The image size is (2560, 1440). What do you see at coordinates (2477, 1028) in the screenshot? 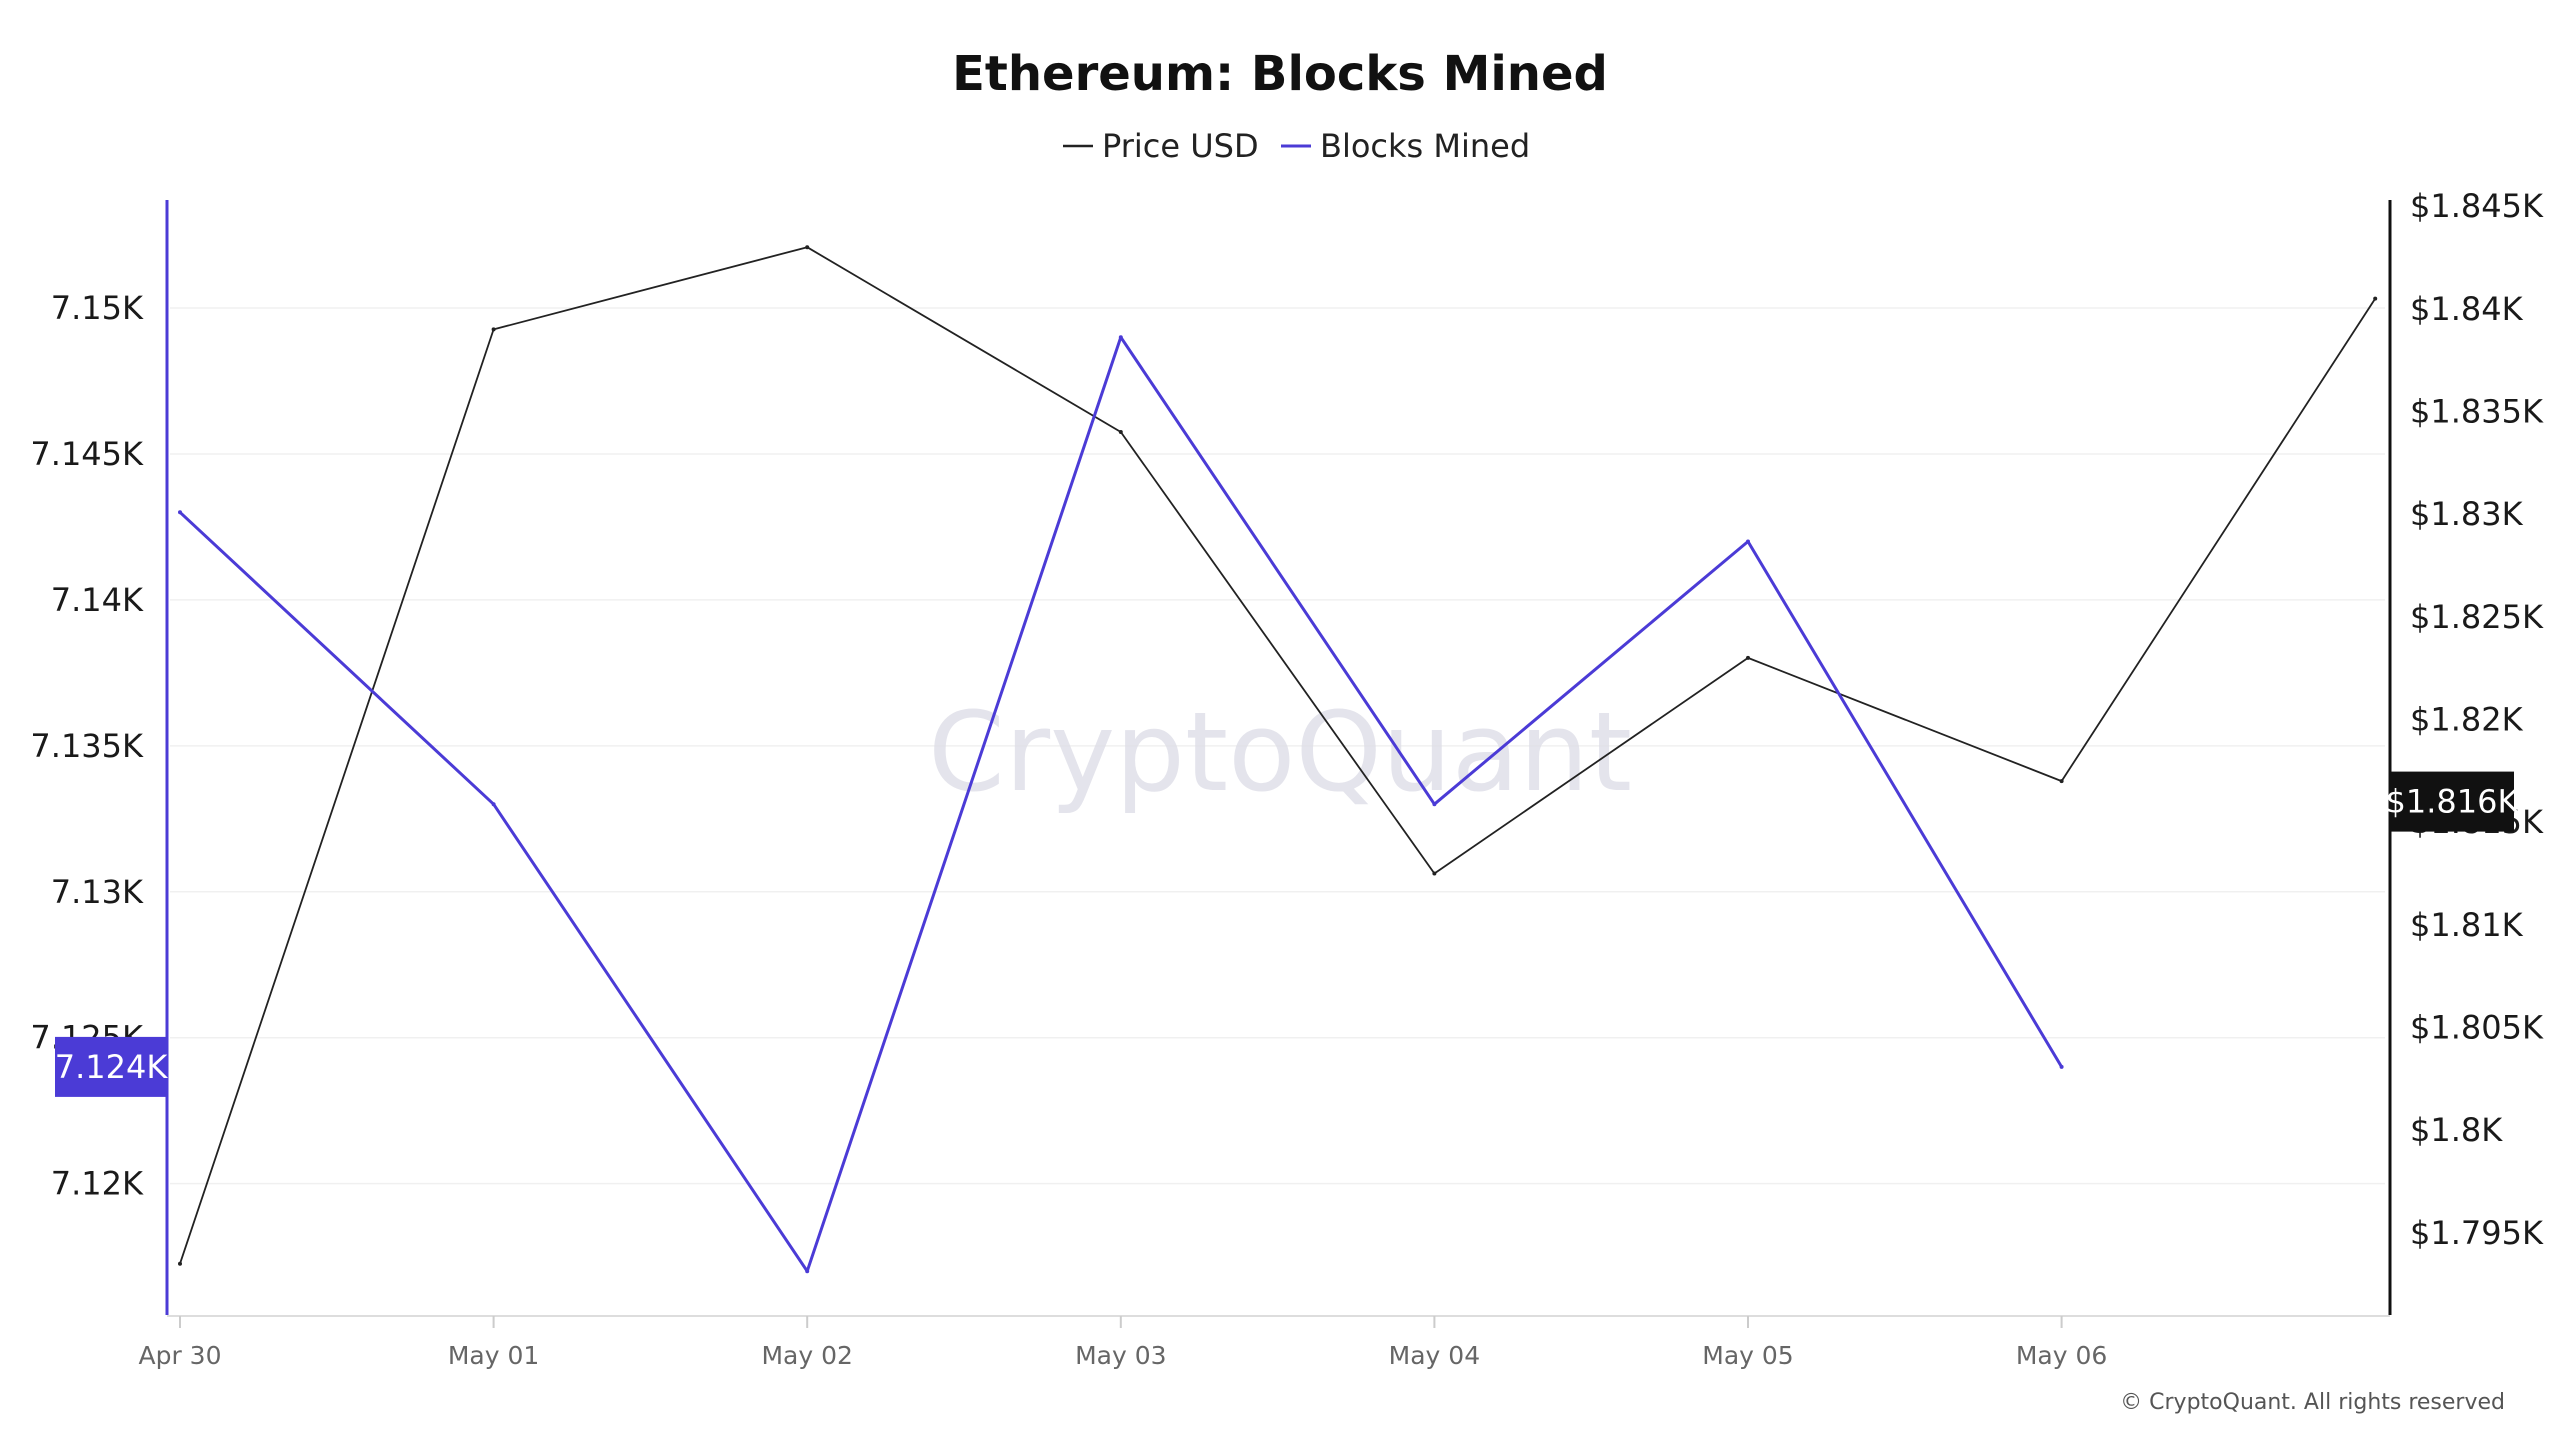
I see `right-tick-label: $1.805K` at bounding box center [2477, 1028].